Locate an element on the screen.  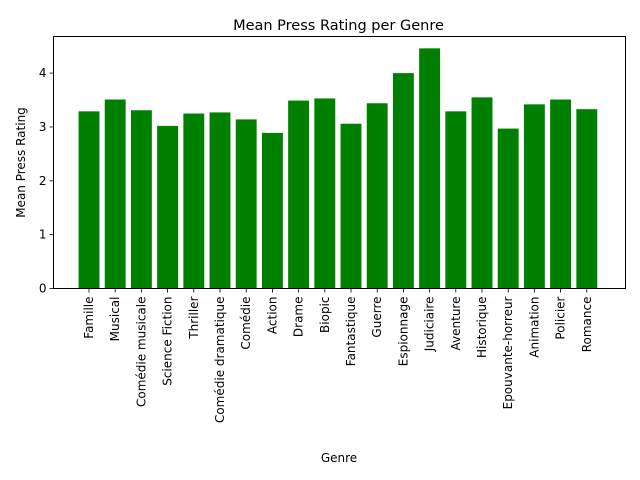
x-tick-label: Thriller is located at coordinates (194, 317).